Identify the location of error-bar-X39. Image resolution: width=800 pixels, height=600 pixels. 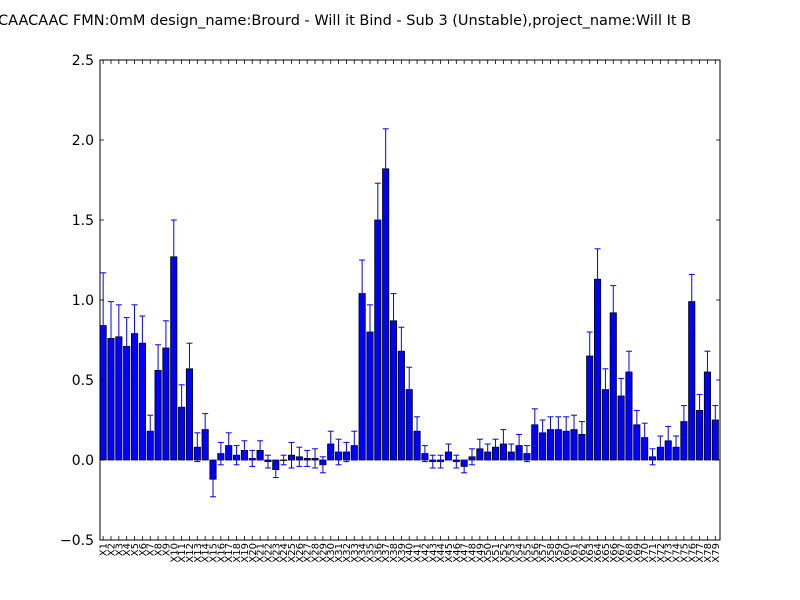
(401, 351).